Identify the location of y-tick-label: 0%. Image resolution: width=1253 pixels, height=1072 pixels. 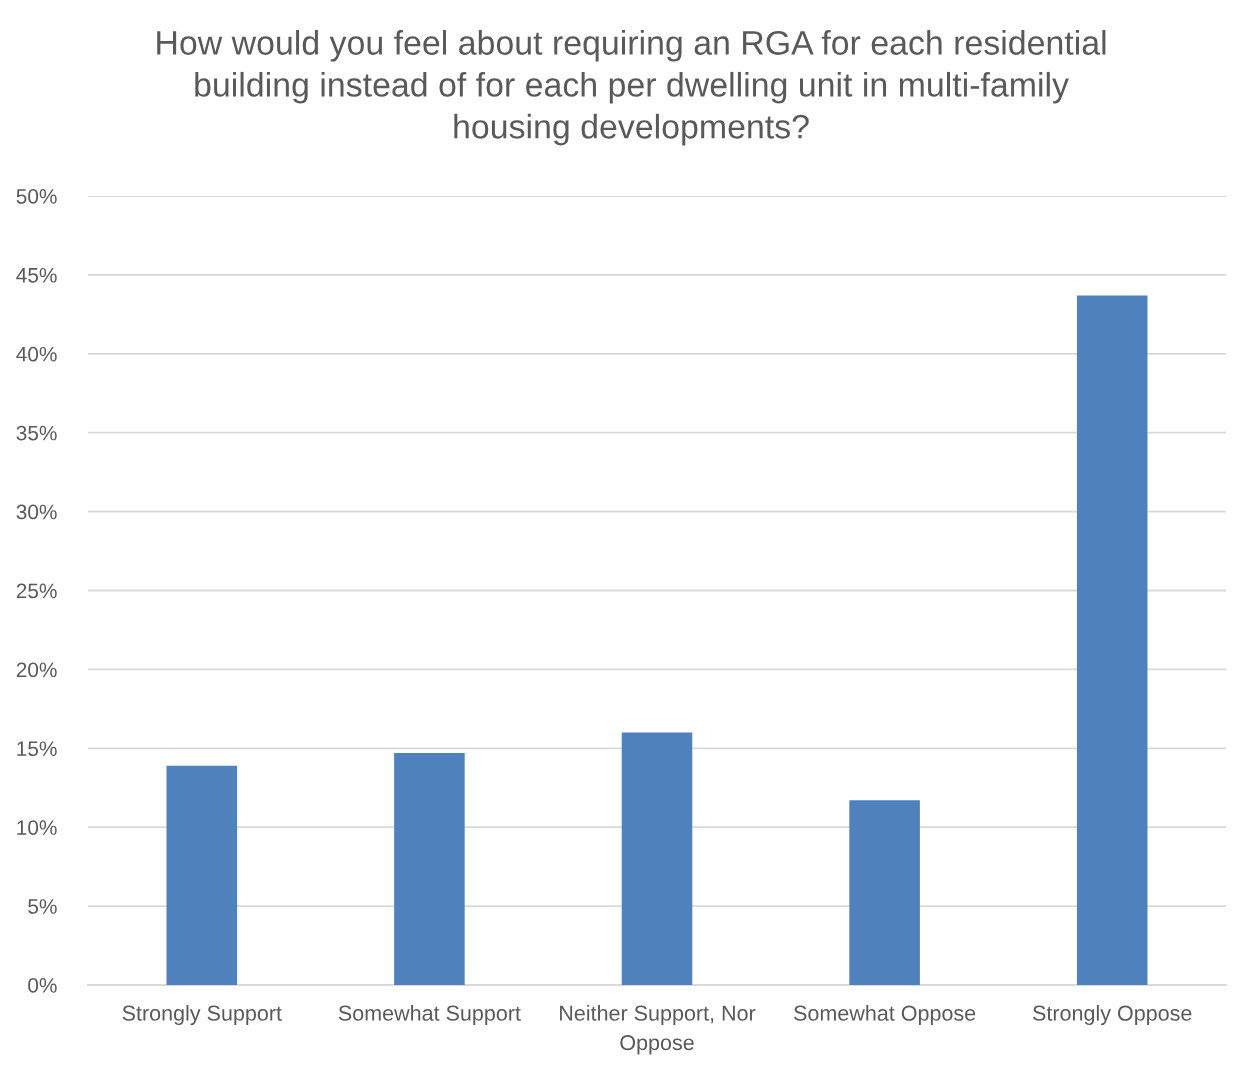
(42, 985).